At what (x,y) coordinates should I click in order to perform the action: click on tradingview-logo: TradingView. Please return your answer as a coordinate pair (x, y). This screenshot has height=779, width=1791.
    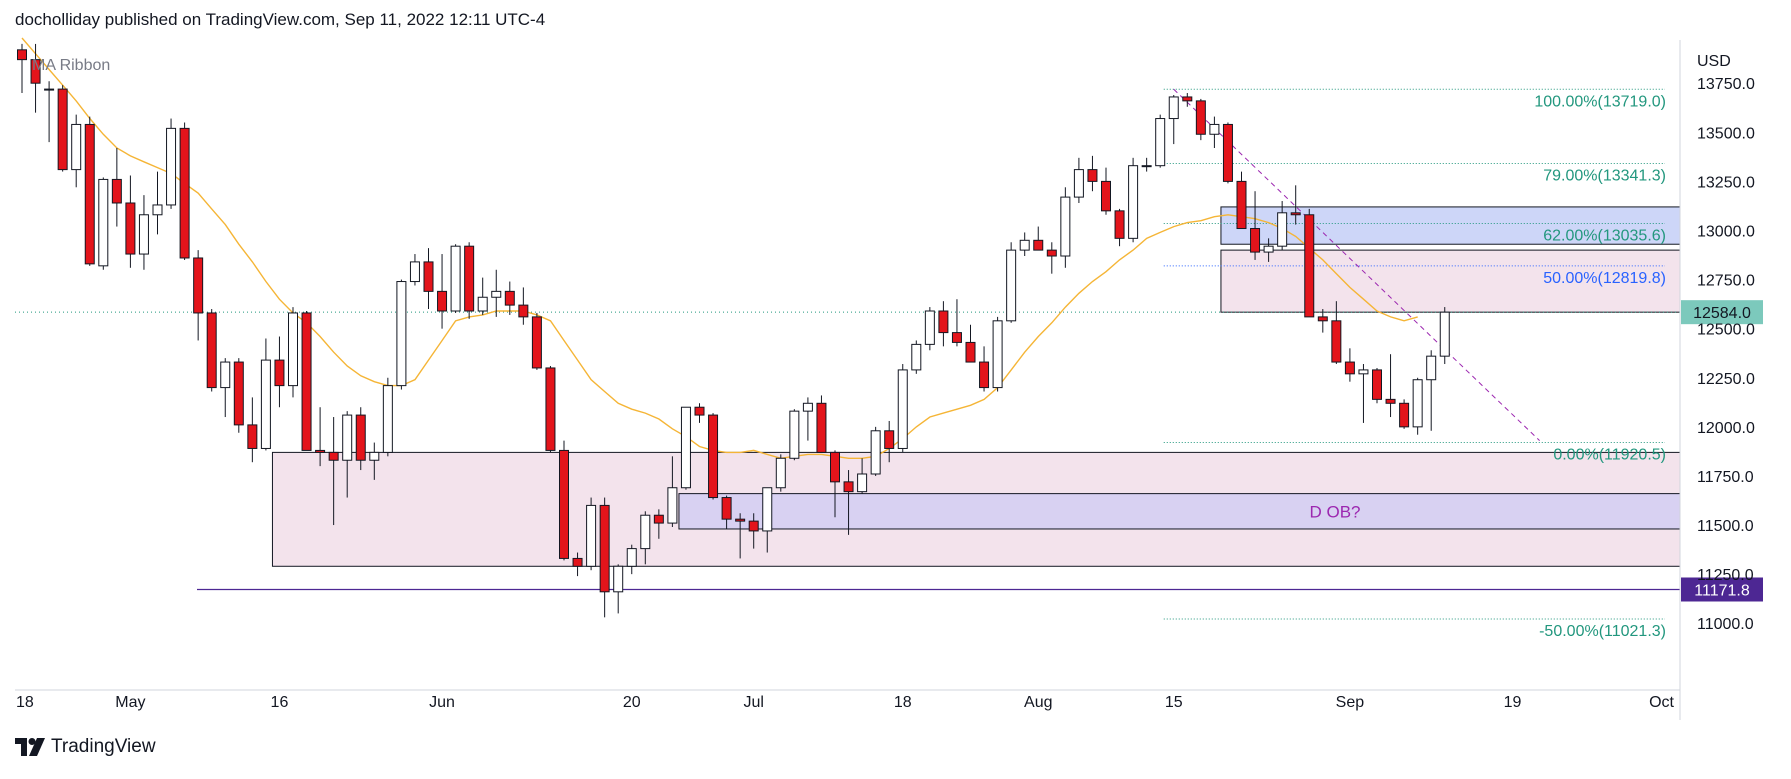
    Looking at the image, I should click on (85, 747).